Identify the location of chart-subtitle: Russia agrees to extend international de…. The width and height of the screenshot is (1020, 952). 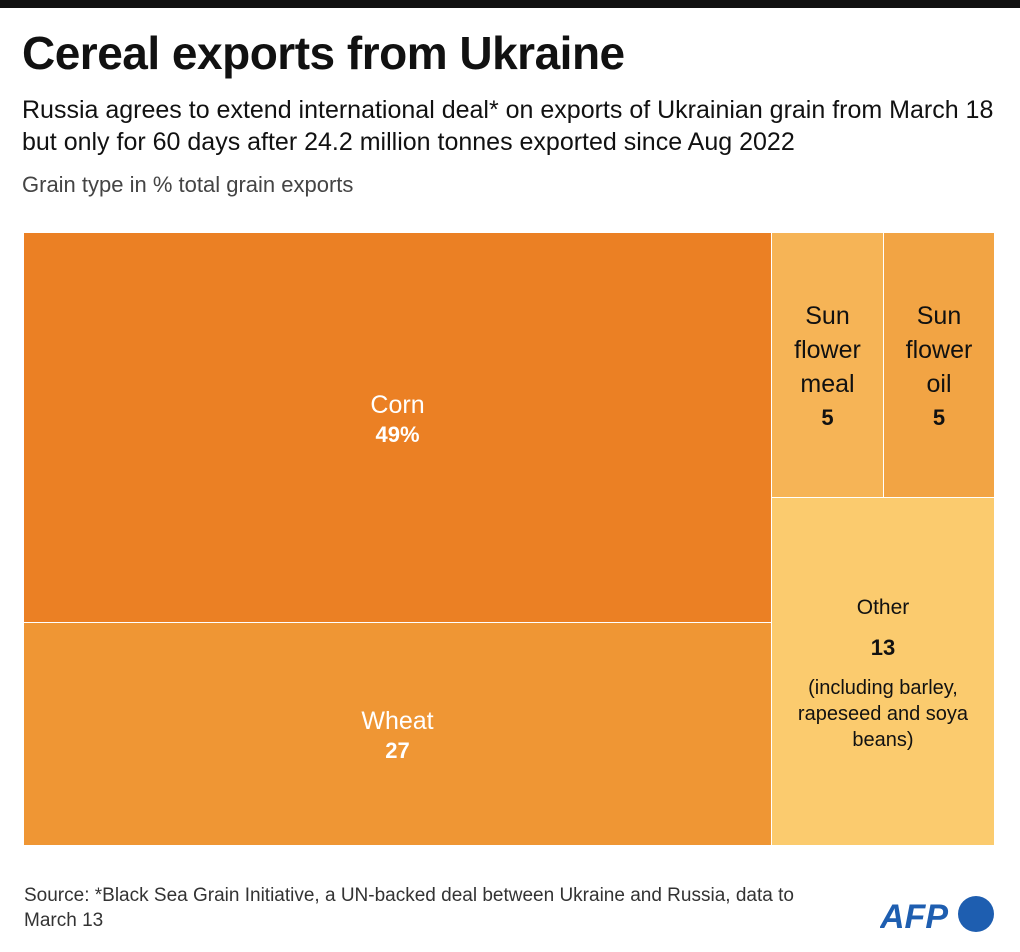
(508, 126).